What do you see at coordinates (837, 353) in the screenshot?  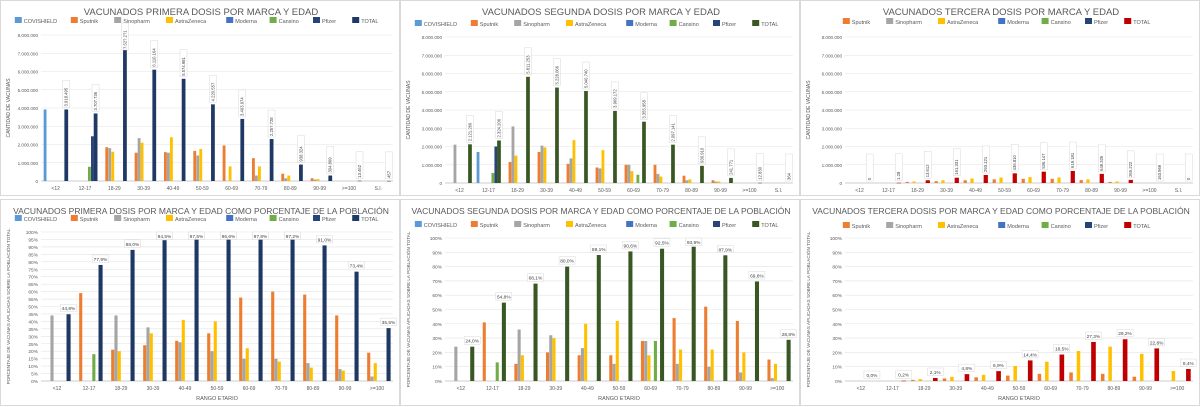 I see `y-tick-label: 20%` at bounding box center [837, 353].